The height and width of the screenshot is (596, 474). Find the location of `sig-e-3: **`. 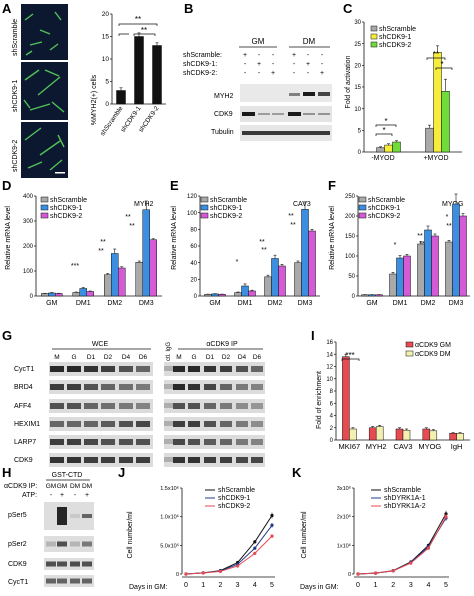

sig-e-3: ** is located at coordinates (264, 250).